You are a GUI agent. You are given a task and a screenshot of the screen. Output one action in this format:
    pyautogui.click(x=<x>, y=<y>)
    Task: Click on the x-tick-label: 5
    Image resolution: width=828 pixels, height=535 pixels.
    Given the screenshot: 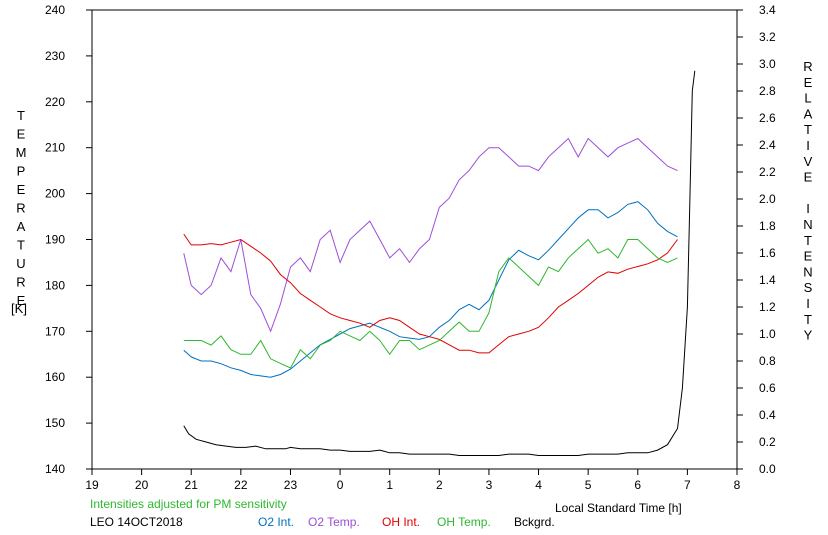 What is the action you would take?
    pyautogui.click(x=588, y=485)
    